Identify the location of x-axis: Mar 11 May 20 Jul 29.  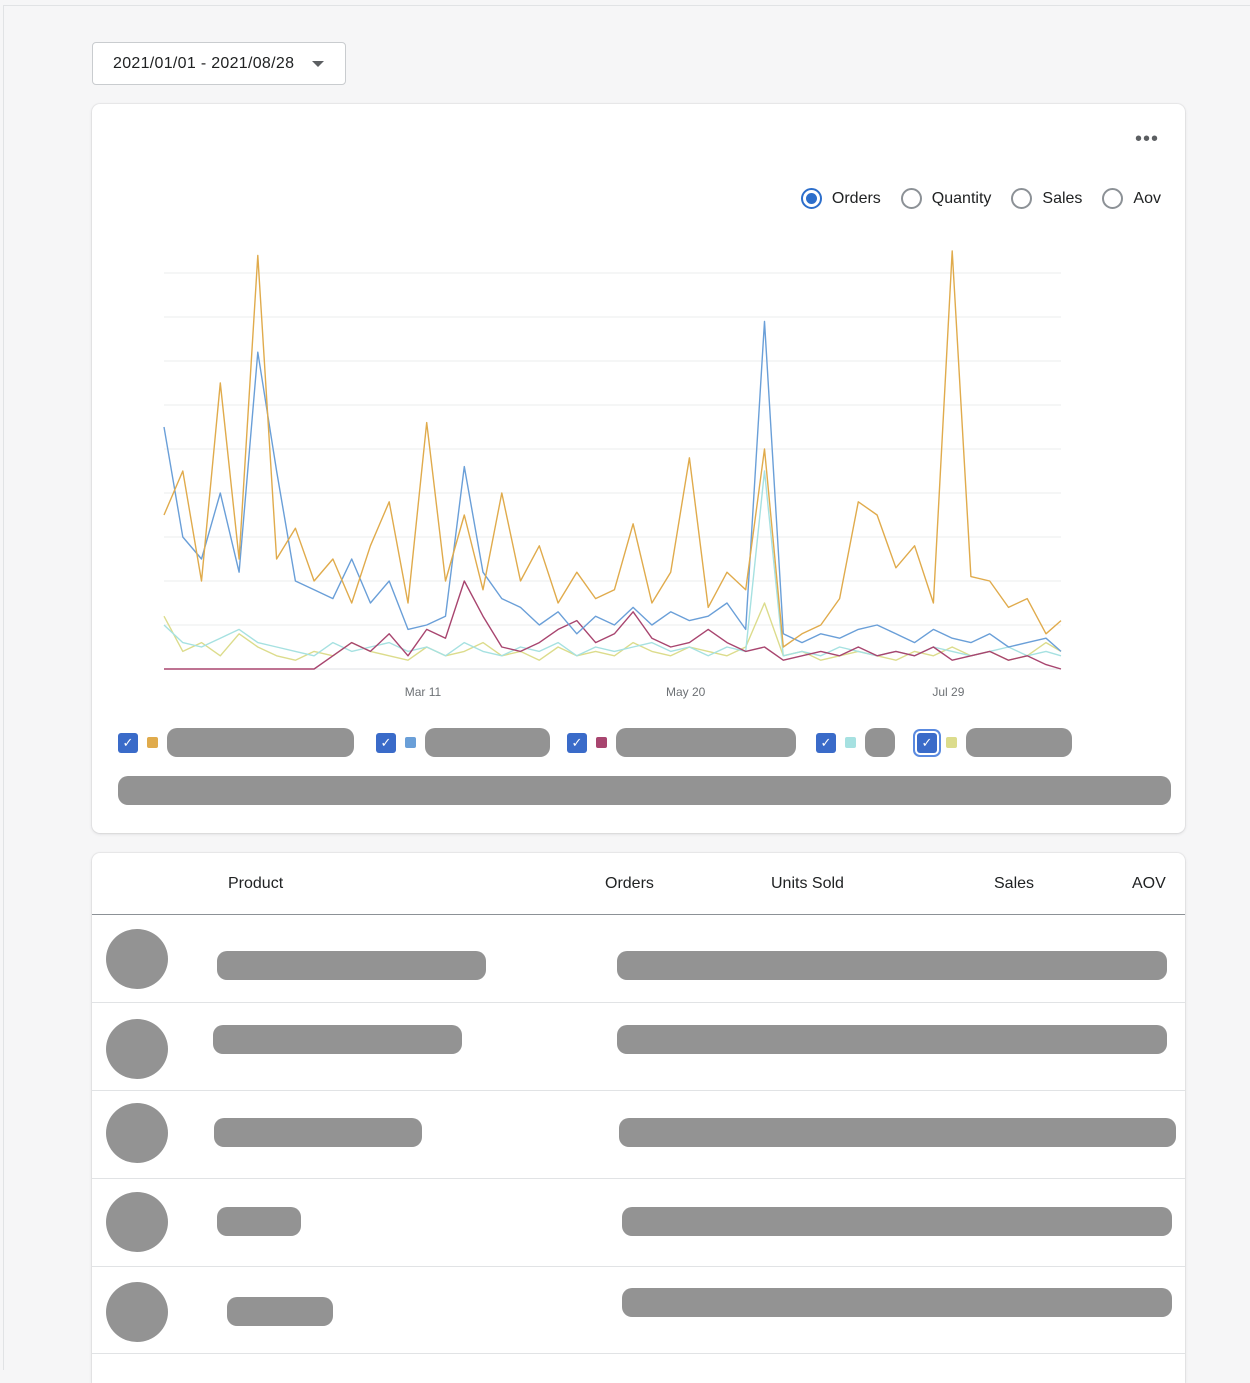
(685, 692).